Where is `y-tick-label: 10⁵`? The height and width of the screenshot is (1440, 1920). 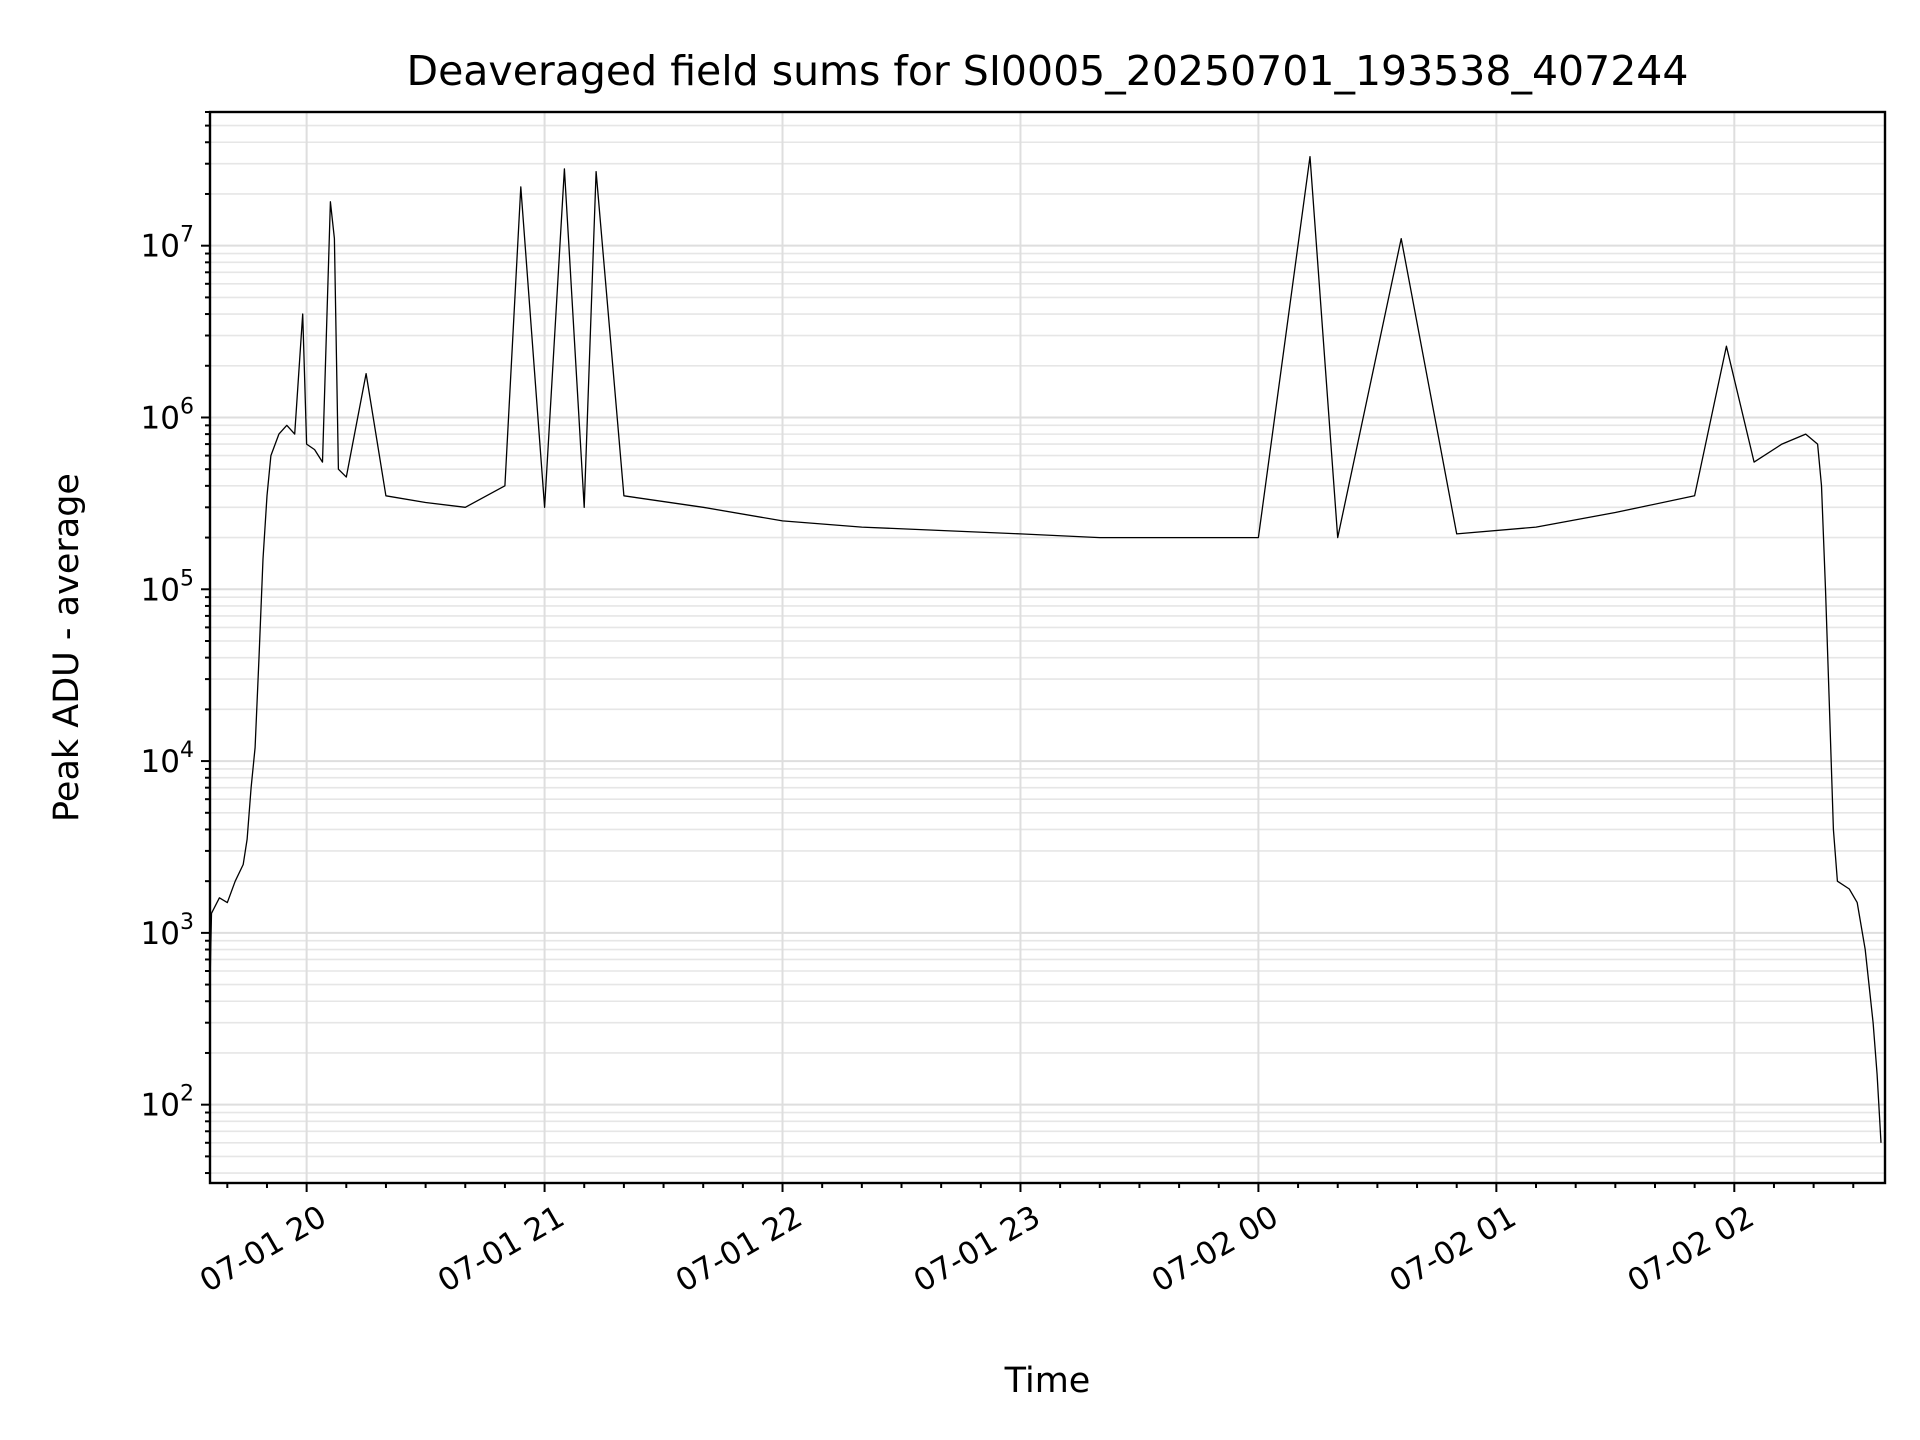
y-tick-label: 10⁵ is located at coordinates (167, 587).